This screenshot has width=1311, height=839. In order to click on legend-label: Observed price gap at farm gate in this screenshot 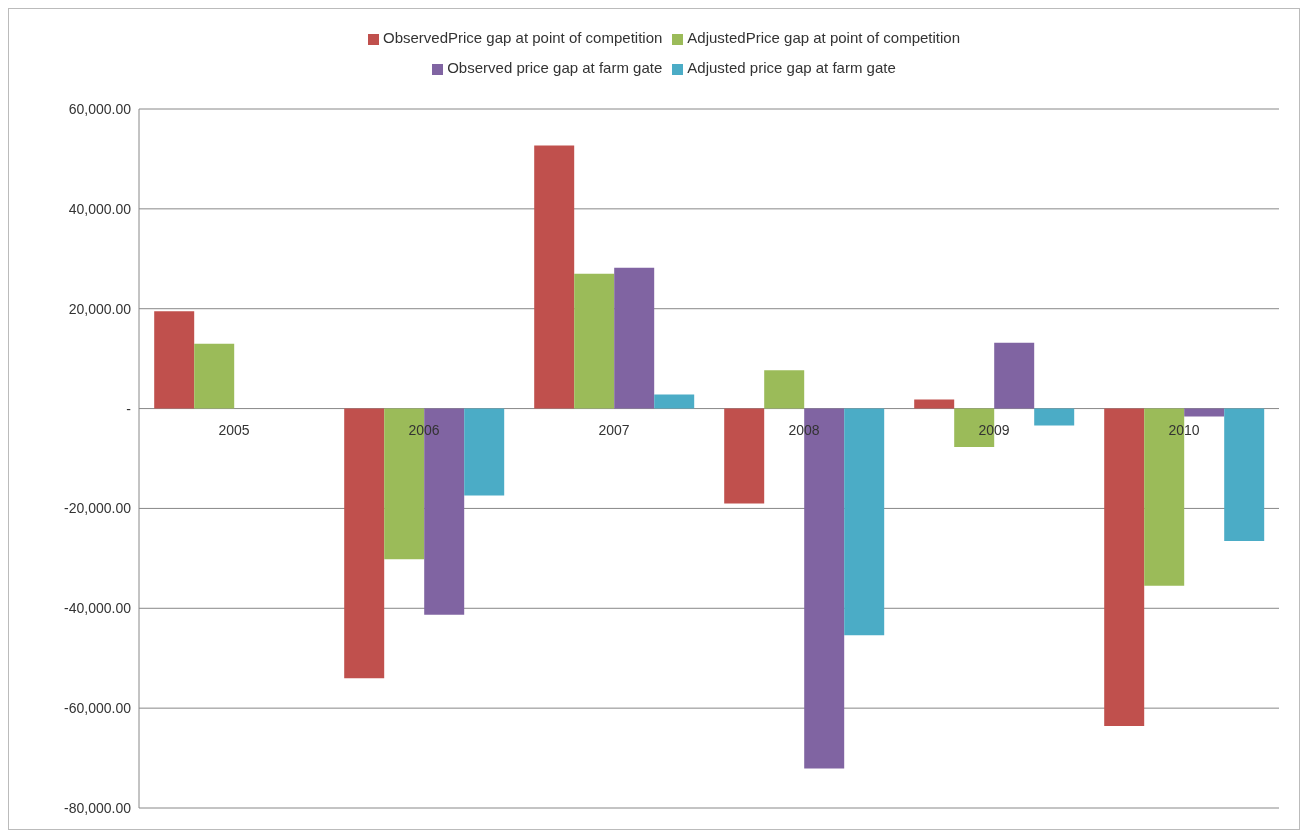, I will do `click(555, 67)`.